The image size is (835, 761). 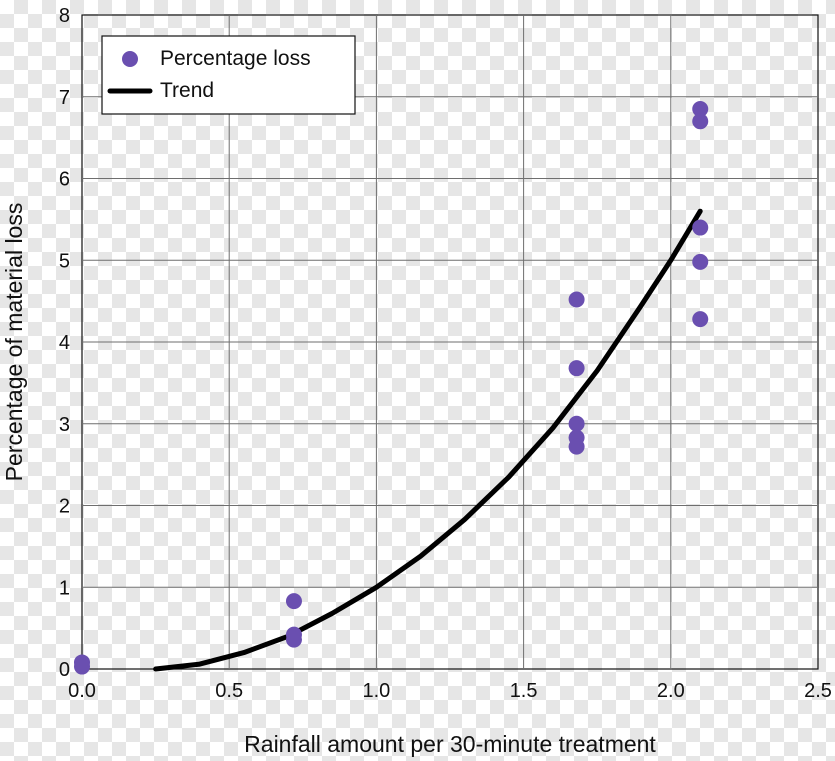 What do you see at coordinates (671, 691) in the screenshot?
I see `x-tick-label: 2.0` at bounding box center [671, 691].